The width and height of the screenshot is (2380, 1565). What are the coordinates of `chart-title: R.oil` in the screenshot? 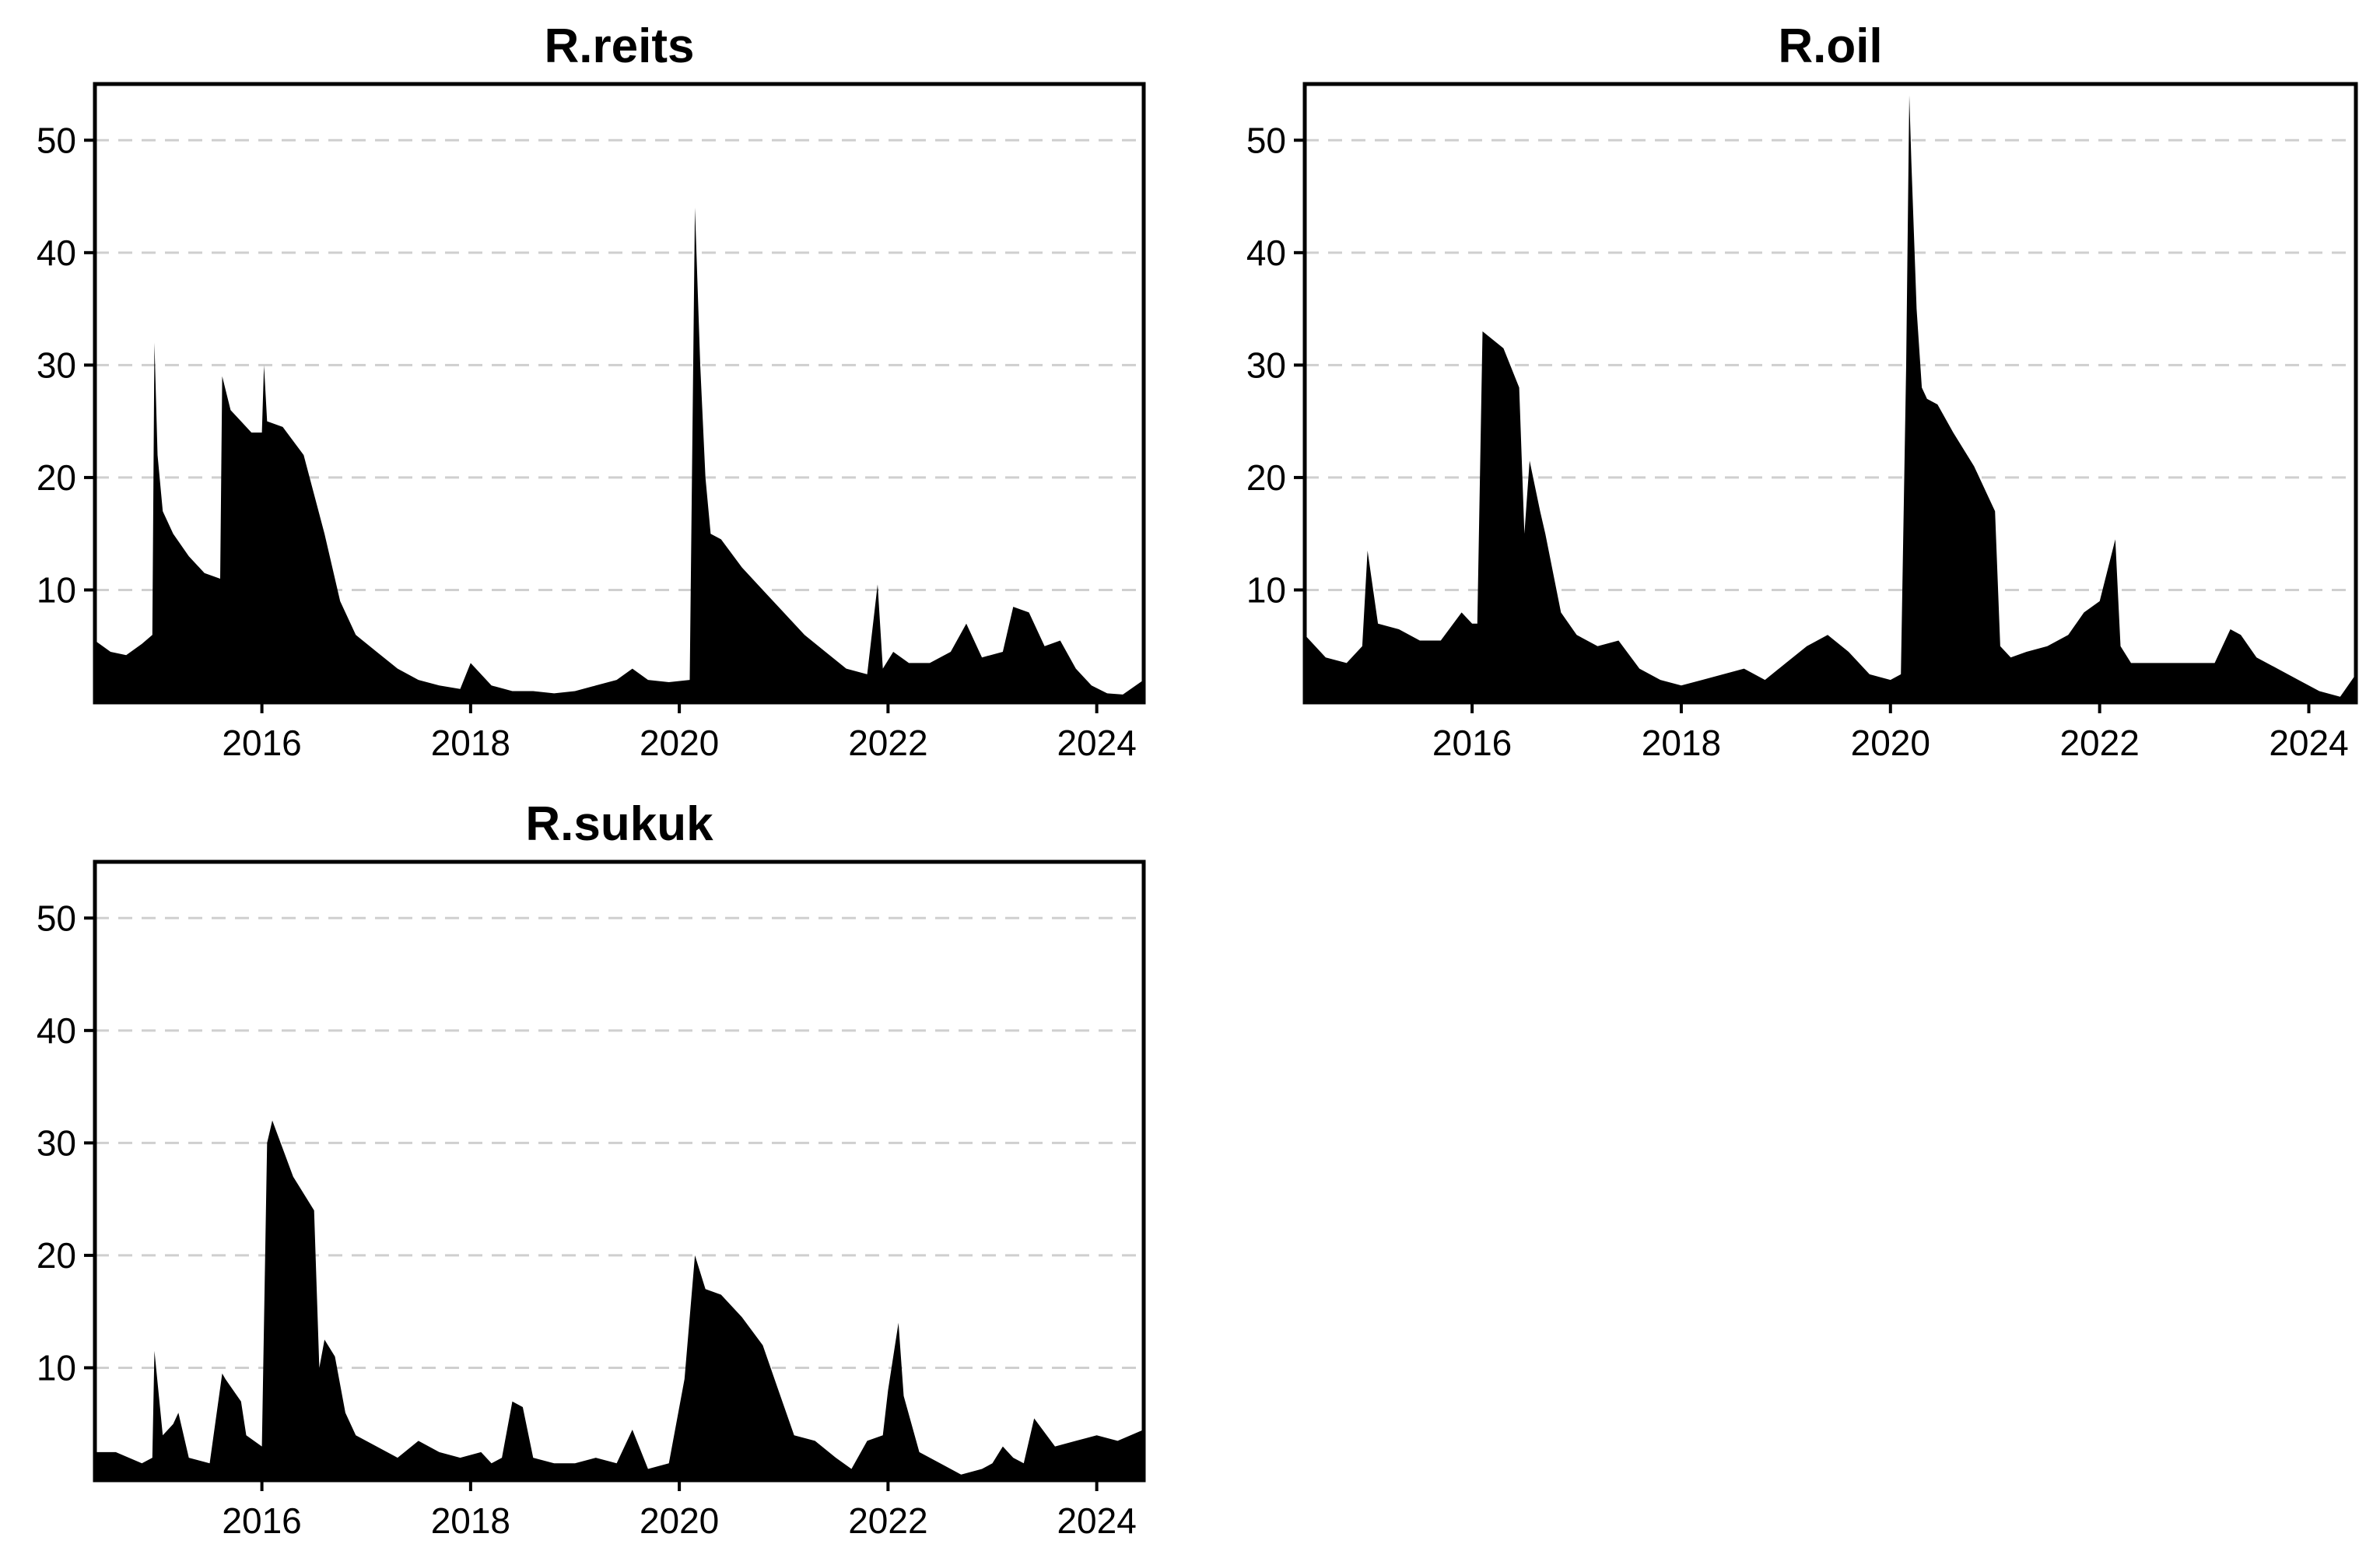 It's located at (1830, 46).